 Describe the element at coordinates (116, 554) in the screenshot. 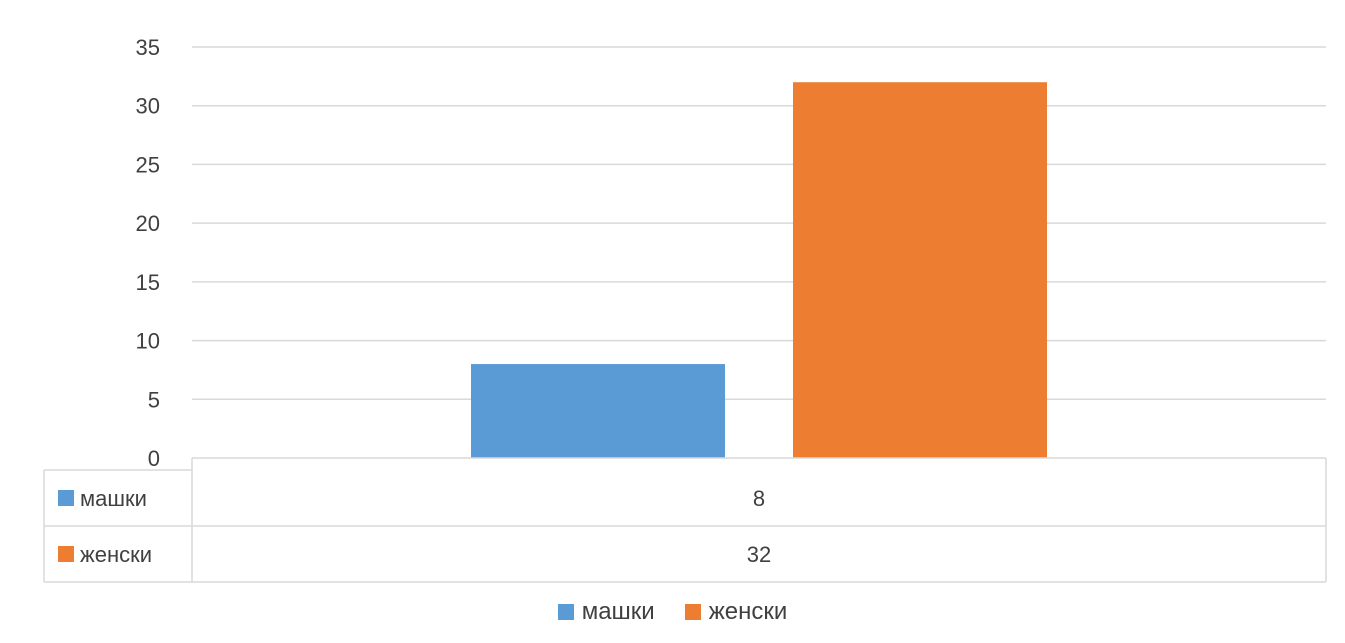

I see `table-series-name: женски` at that location.